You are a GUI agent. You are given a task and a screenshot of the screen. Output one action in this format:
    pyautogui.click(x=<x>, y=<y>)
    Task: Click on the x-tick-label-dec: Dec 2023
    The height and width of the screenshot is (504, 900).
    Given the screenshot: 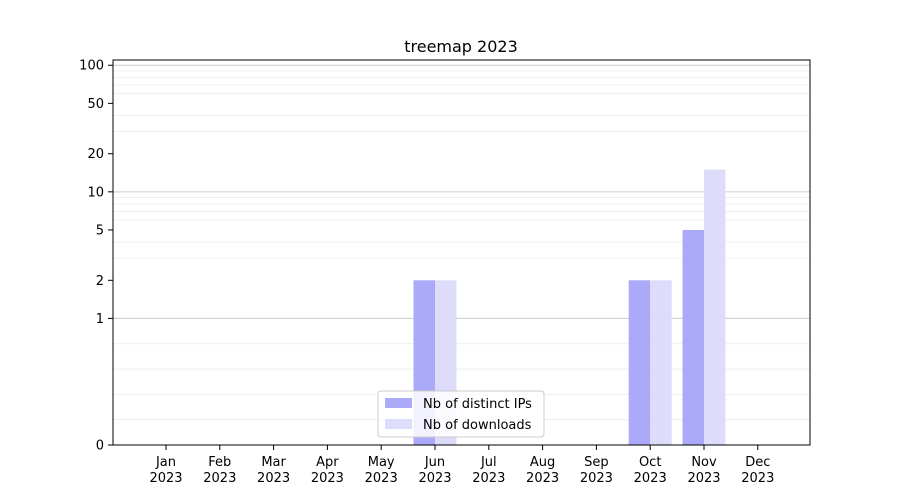 What is the action you would take?
    pyautogui.click(x=757, y=470)
    